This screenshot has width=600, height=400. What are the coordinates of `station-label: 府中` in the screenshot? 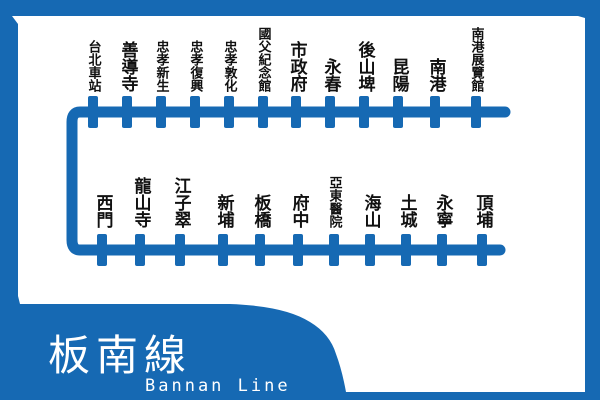 It's located at (298, 211).